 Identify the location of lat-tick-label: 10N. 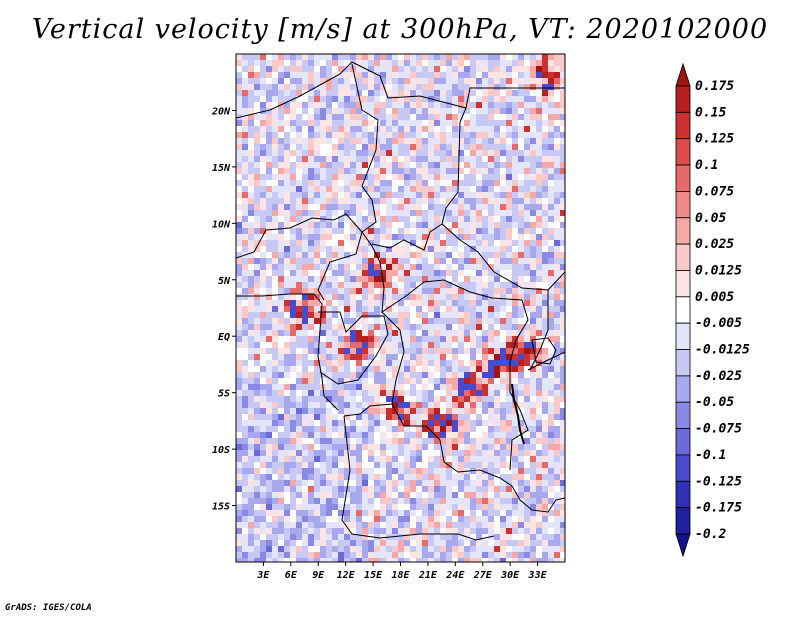
(221, 224).